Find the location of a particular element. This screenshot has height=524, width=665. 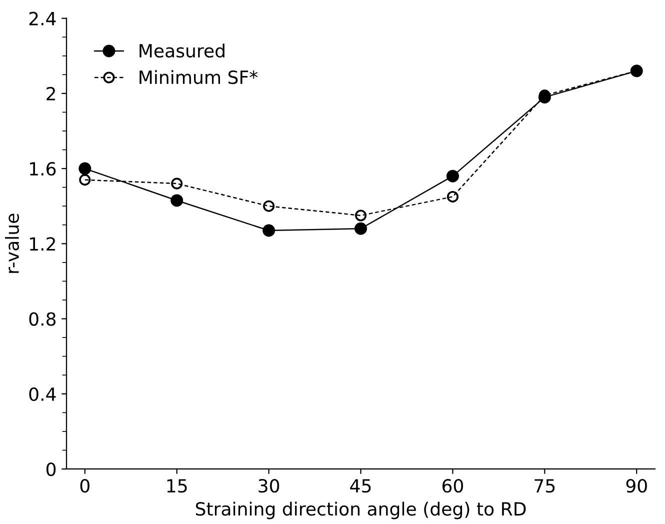

x-tick-label: 60 is located at coordinates (453, 486).